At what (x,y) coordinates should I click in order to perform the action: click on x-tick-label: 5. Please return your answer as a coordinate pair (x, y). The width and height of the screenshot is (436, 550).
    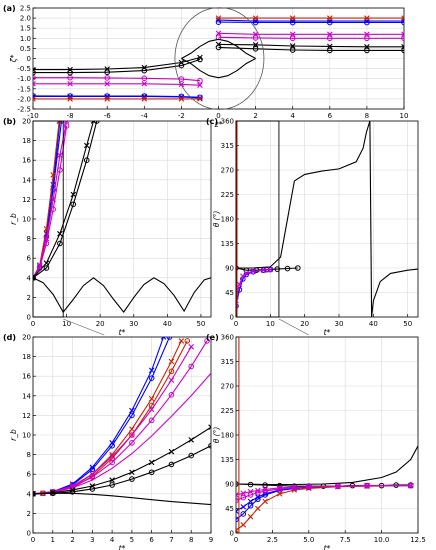
    Looking at the image, I should click on (132, 540).